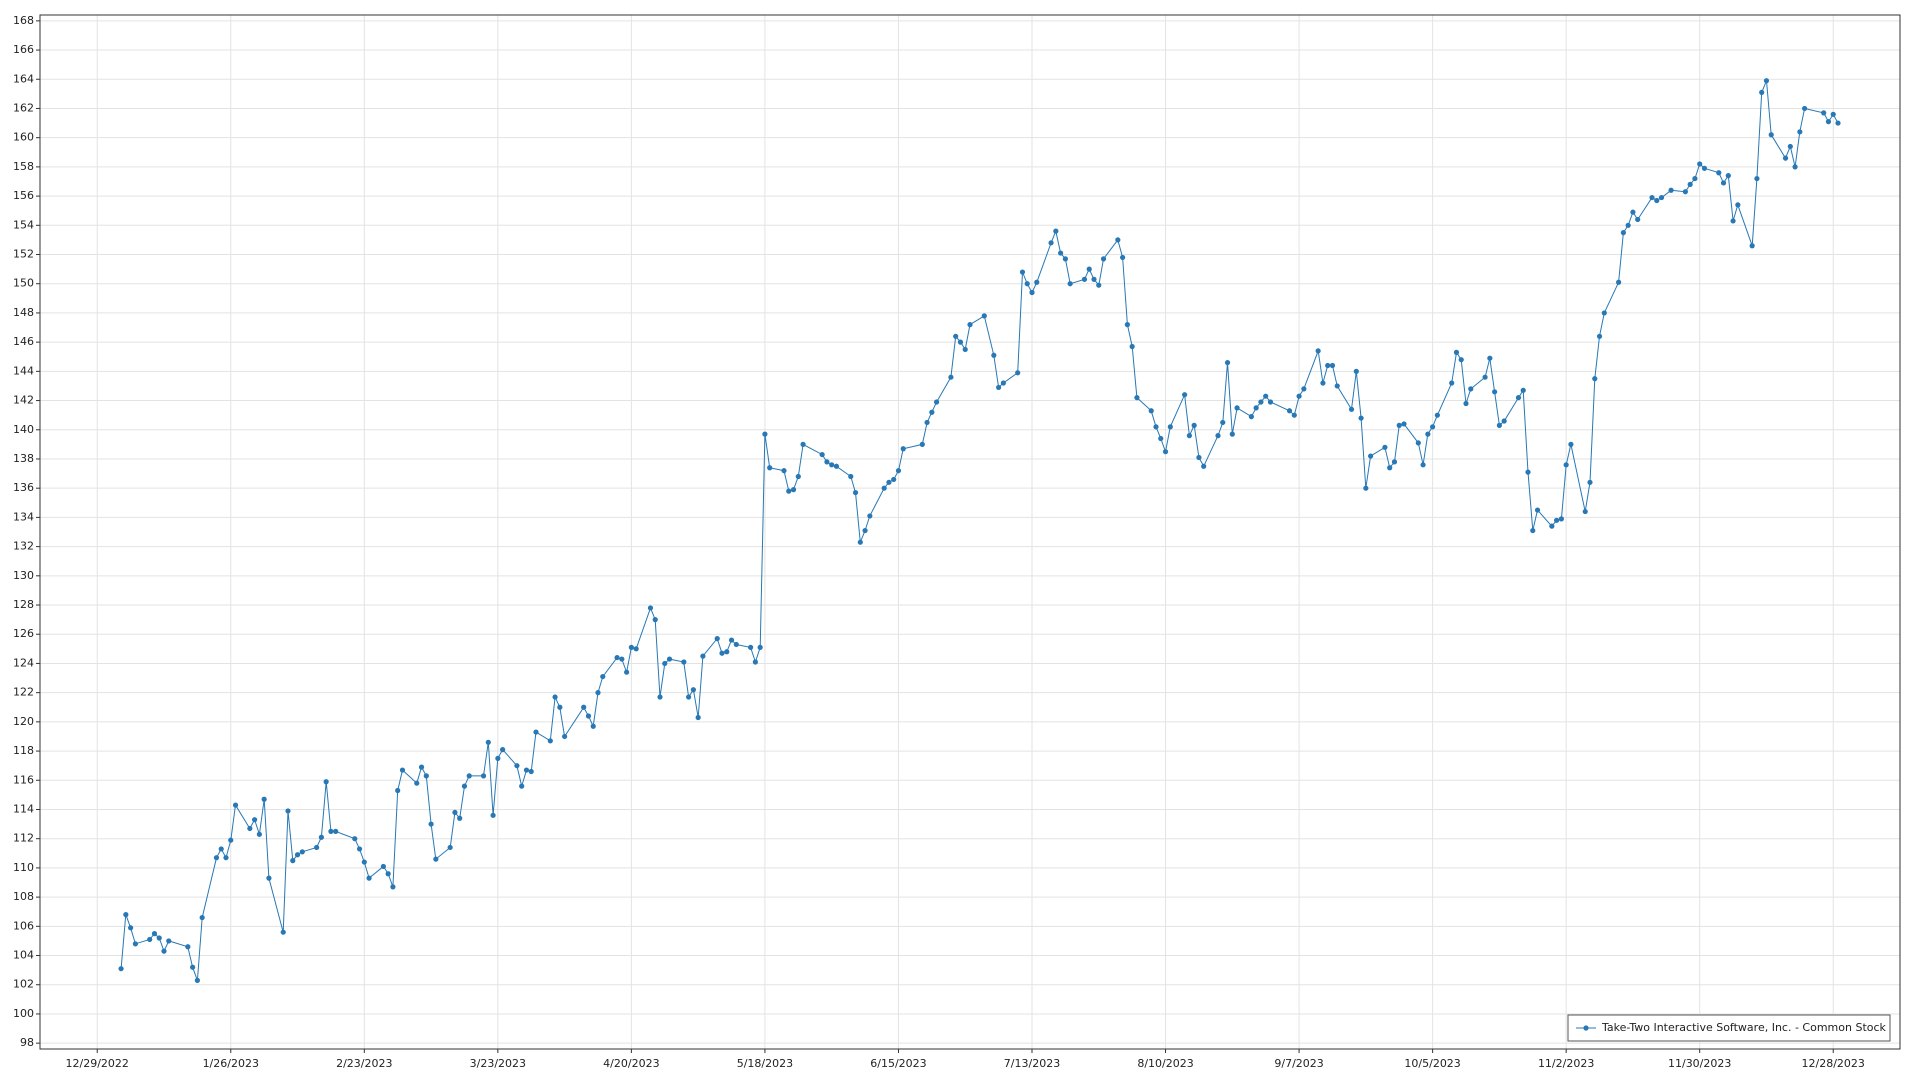  What do you see at coordinates (23, 692) in the screenshot?
I see `y-tick-label: 122` at bounding box center [23, 692].